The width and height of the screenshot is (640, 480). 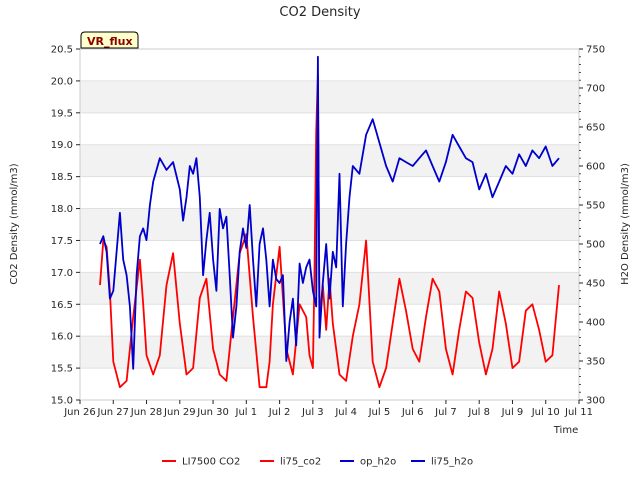 What do you see at coordinates (595, 167) in the screenshot?
I see `right-tick-label: 600` at bounding box center [595, 167].